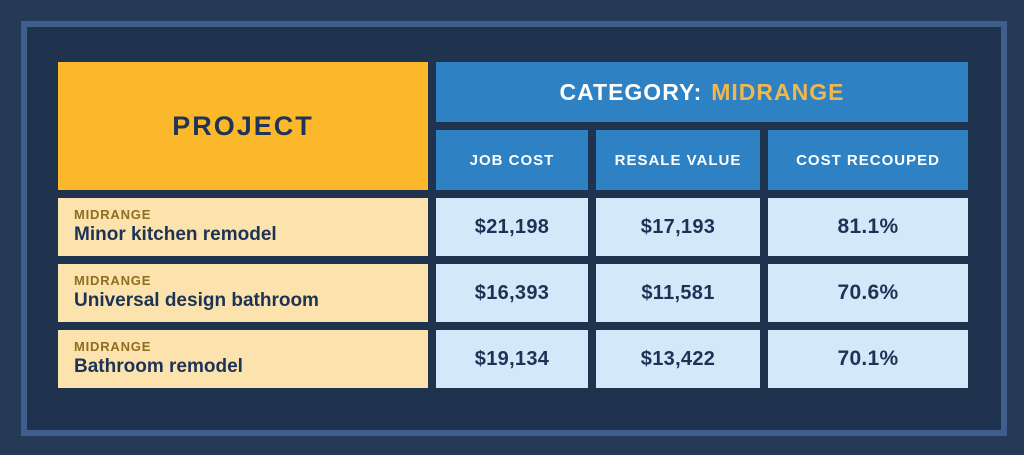  I want to click on column-header-job-cost: JOB COST, so click(512, 160).